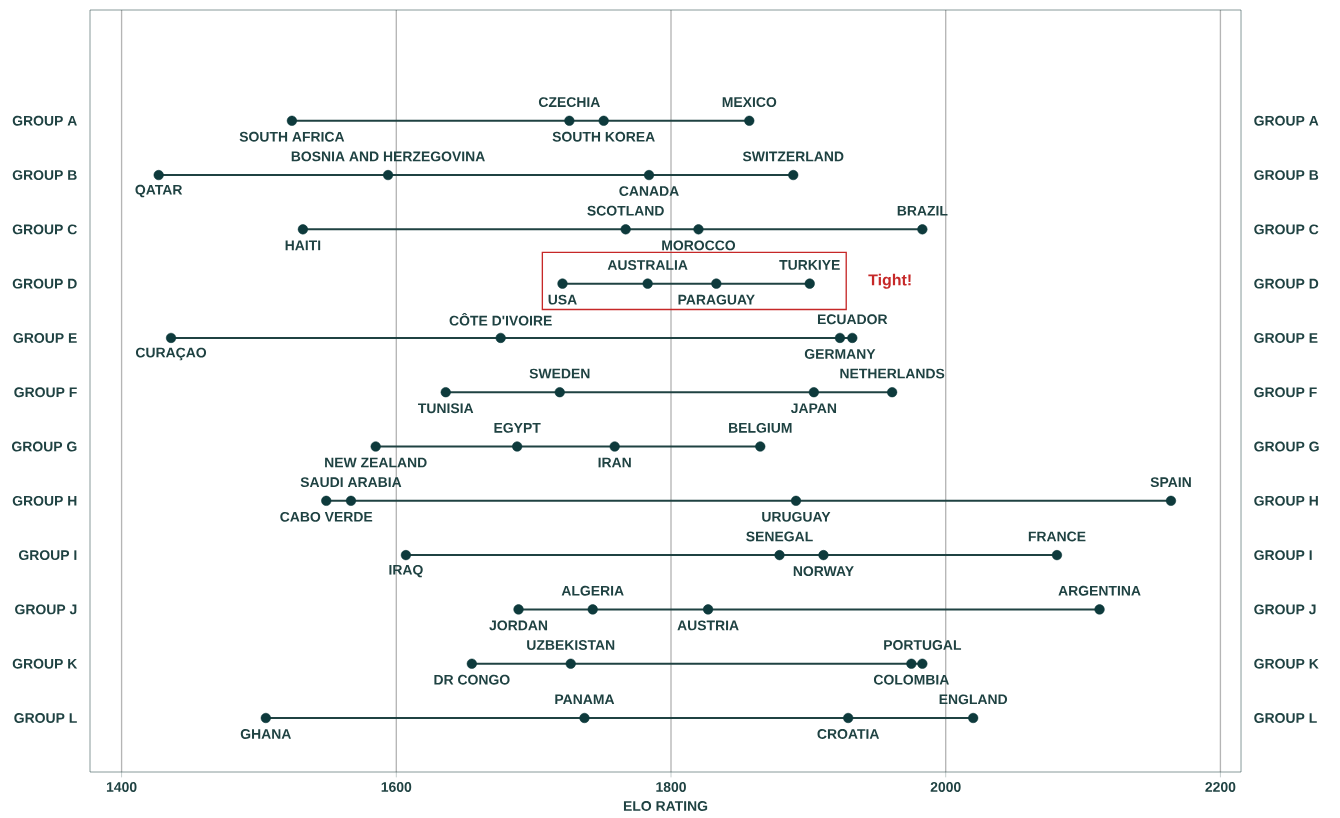  Describe the element at coordinates (45, 718) in the screenshot. I see `y-tick-label: GROUP L` at that location.